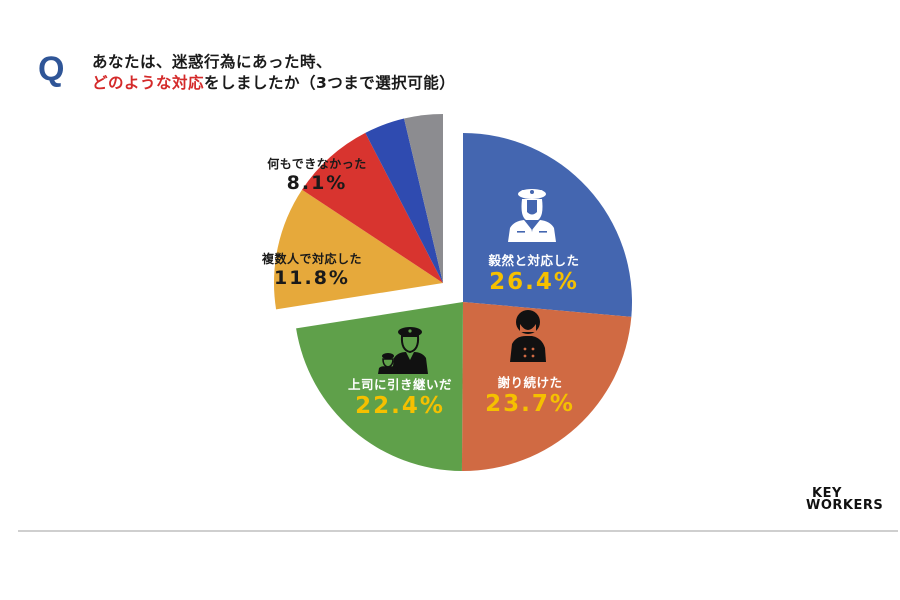  I want to click on label-apologized: 謝り続けた 23.7%, so click(530, 394).